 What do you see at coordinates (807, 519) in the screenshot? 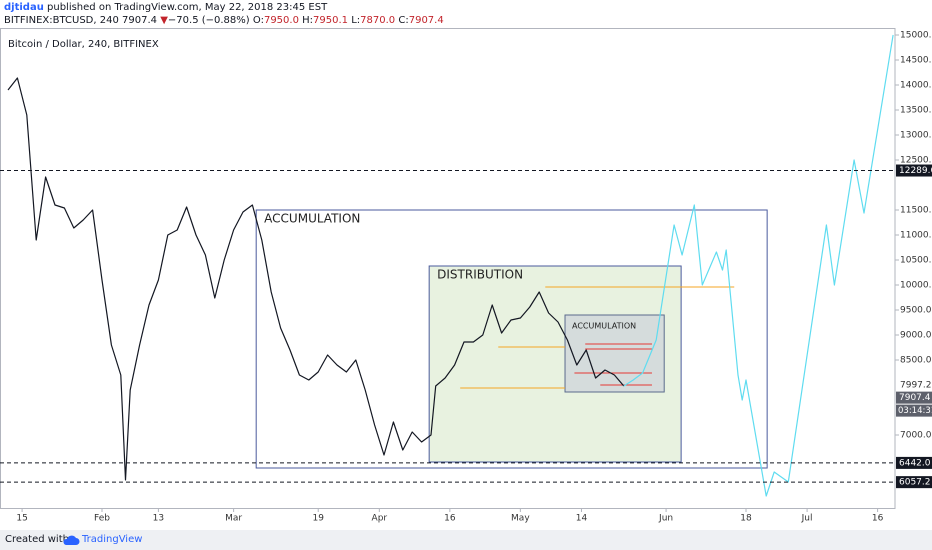
I see `x-tick-label: Jul` at bounding box center [807, 519].